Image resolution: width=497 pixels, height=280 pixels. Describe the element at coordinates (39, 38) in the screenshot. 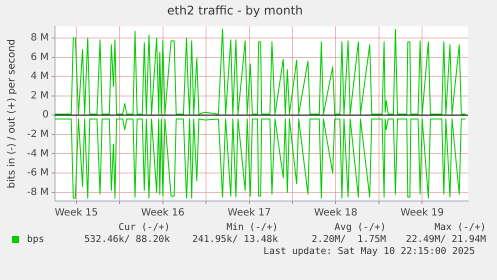

I see `y-tick-label: 8 M` at that location.